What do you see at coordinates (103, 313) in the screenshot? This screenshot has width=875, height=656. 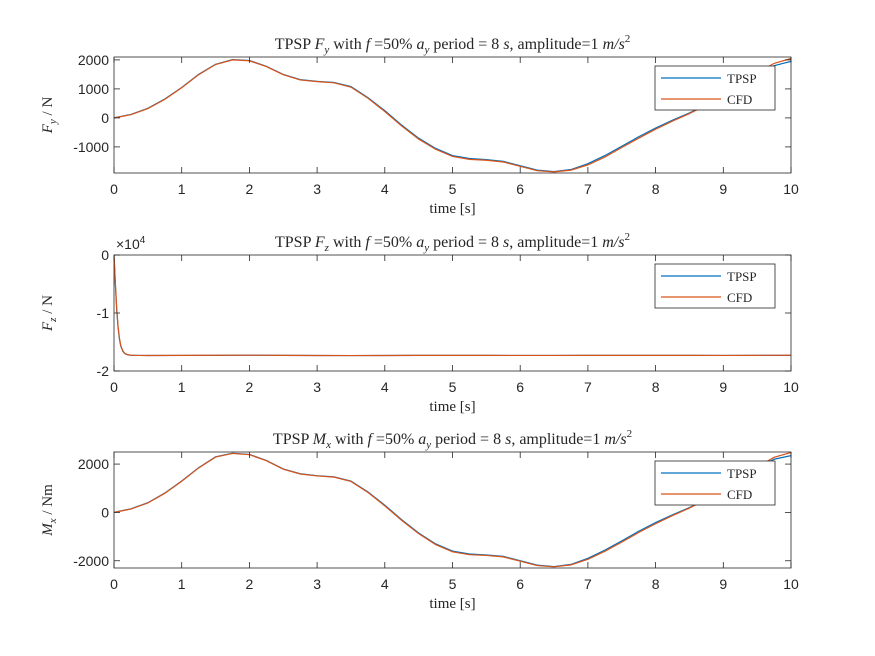 I see `y-tick-label: -1` at bounding box center [103, 313].